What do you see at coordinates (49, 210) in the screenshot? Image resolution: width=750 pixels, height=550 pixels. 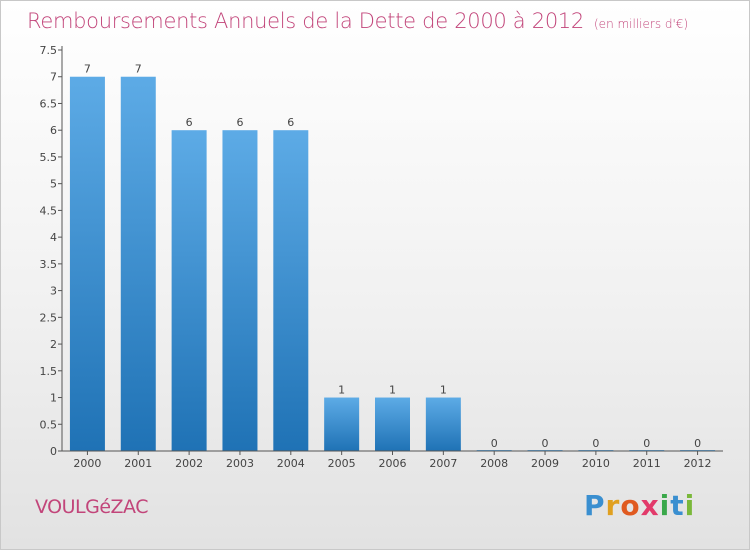 I see `y-tick-label: 4.5` at bounding box center [49, 210].